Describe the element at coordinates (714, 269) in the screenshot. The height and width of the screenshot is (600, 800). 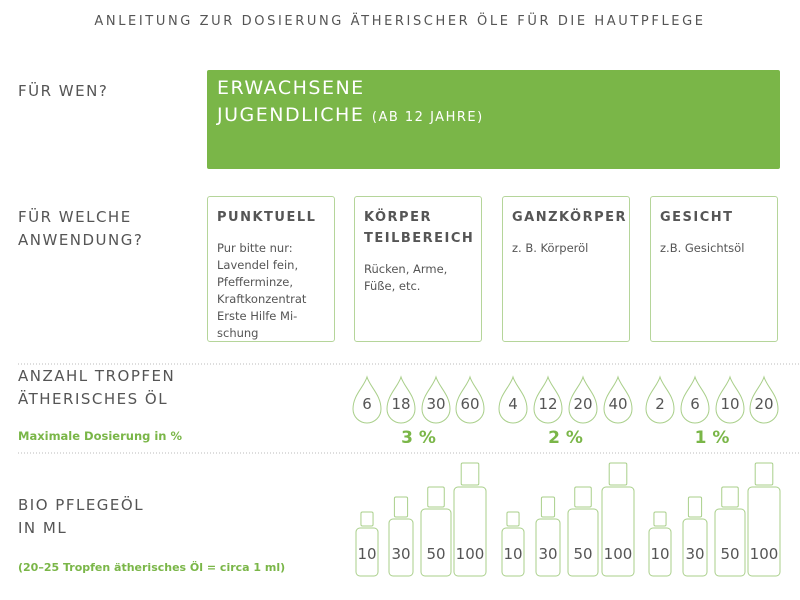
I see `application-card: GESICHT z.B. Gesichtsöl` at that location.